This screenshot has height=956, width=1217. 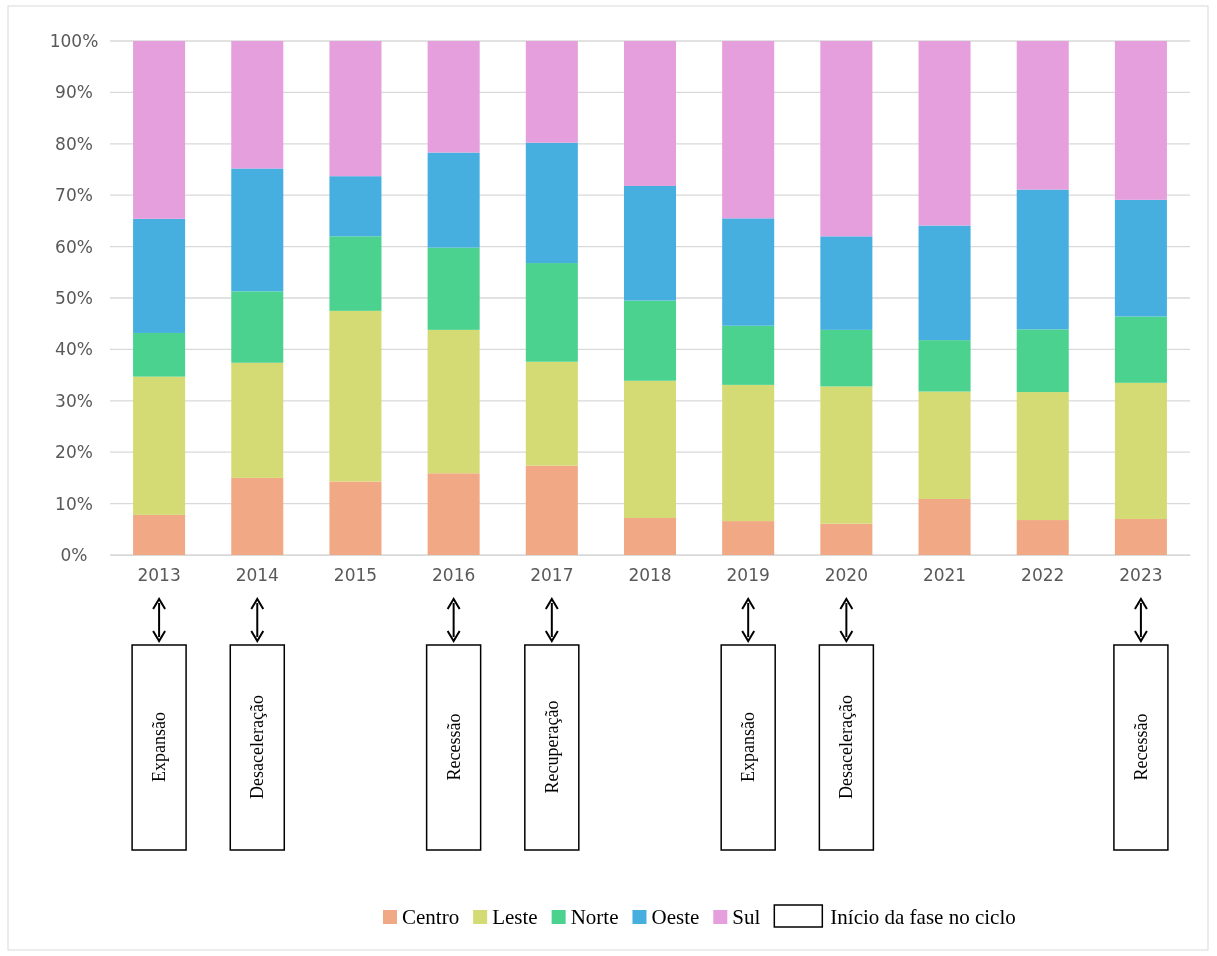 What do you see at coordinates (74, 143) in the screenshot?
I see `y-tick-label: 80%` at bounding box center [74, 143].